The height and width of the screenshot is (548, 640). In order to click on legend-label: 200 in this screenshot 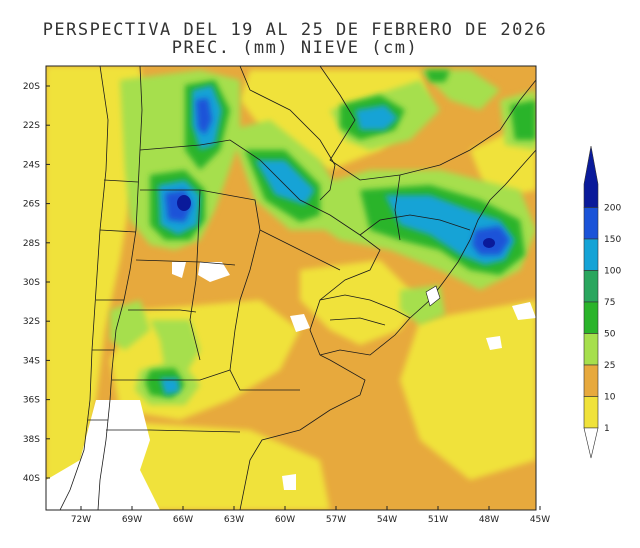, I will do `click(612, 209)`.